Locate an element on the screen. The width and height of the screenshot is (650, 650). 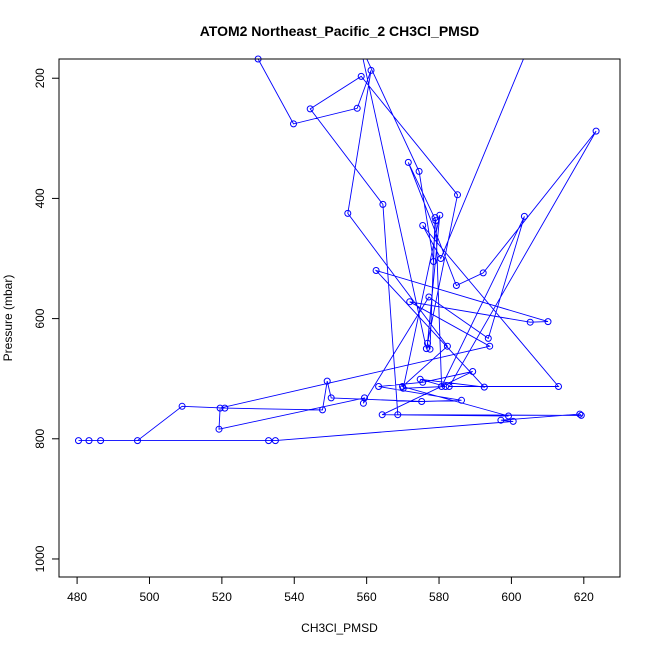
y-tick-label: 800 is located at coordinates (40, 438).